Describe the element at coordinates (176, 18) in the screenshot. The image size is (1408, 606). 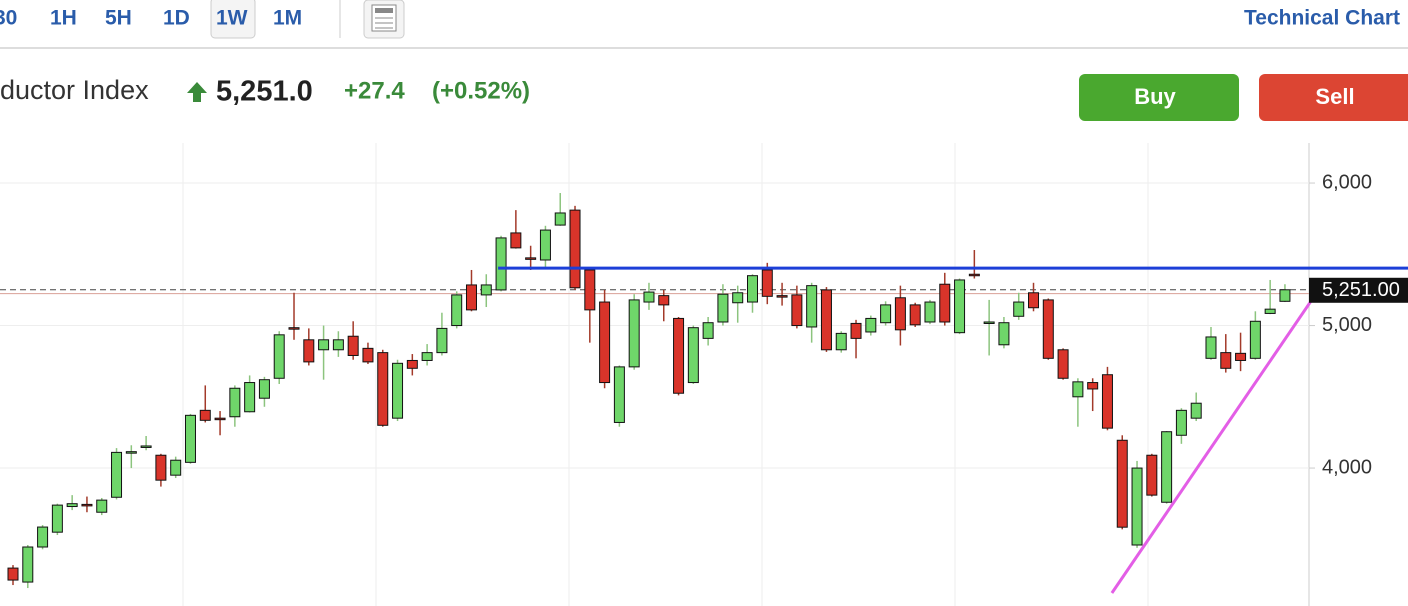
I see `interval-tab: 1D` at that location.